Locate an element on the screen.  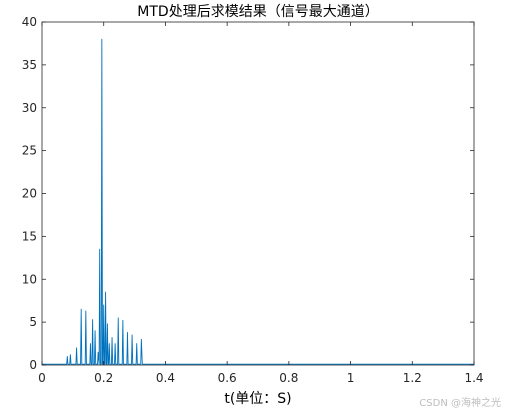
y-tick-label: 40 is located at coordinates (29, 22).